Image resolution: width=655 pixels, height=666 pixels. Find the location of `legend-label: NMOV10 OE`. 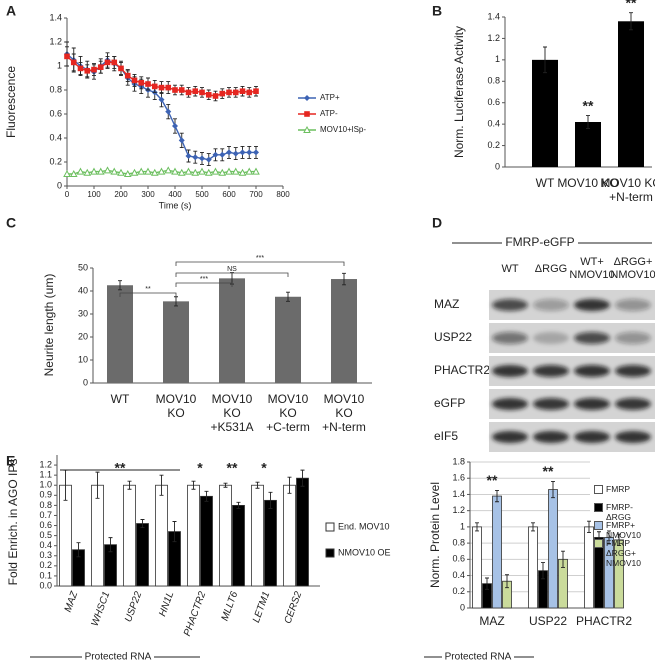

legend-label: NMOV10 OE is located at coordinates (364, 552).